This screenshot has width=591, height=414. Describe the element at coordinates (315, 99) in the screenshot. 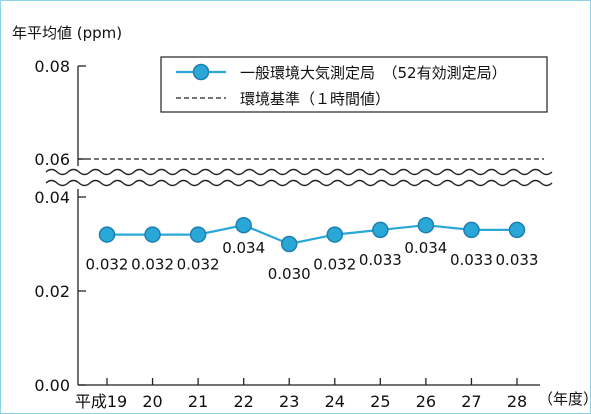

I see `legend-reference-label: 環境基準（１時間値）` at that location.